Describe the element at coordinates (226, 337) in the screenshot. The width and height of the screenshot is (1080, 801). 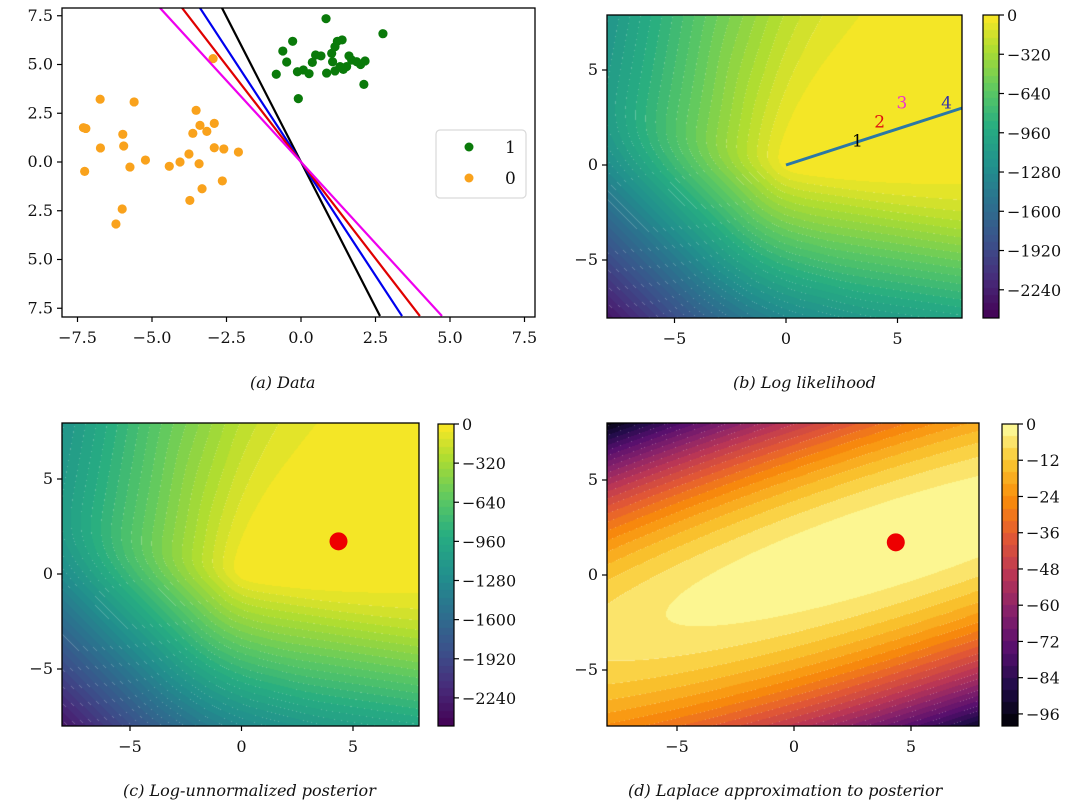
I see `x-tick-label: −2.5` at that location.